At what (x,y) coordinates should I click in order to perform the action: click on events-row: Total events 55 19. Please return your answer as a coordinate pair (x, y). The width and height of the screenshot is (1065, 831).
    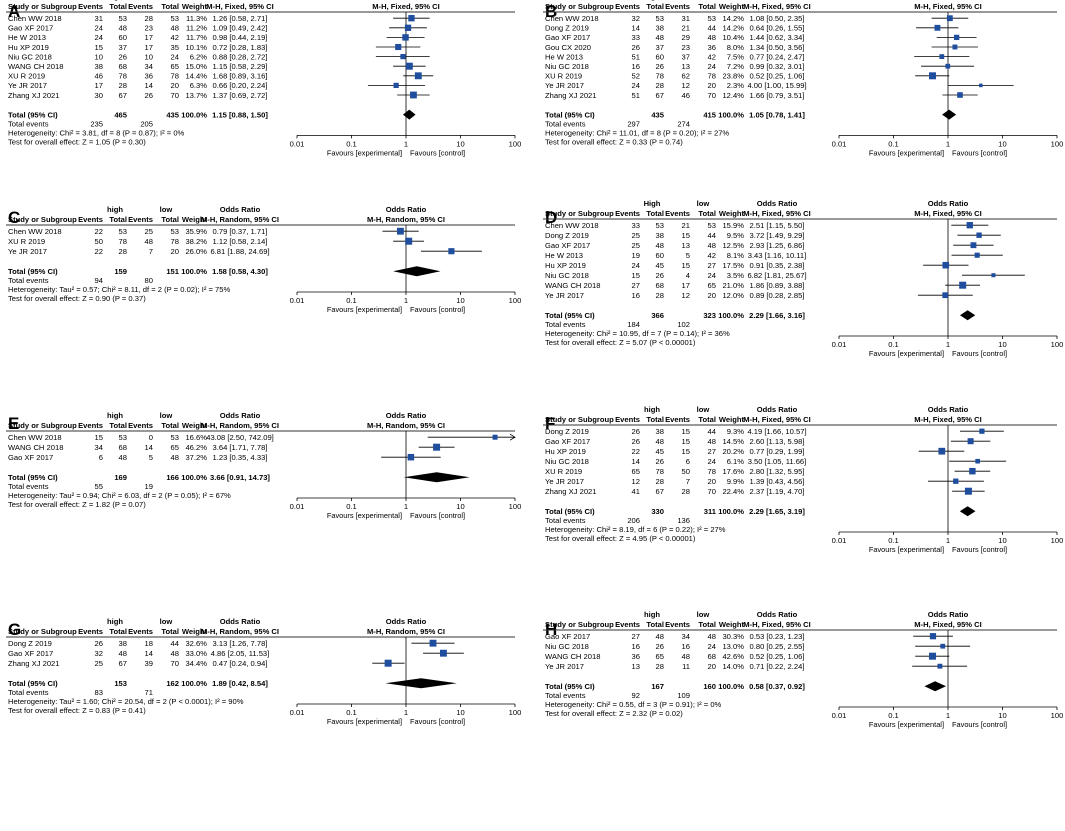
    Looking at the image, I should click on (80, 486).